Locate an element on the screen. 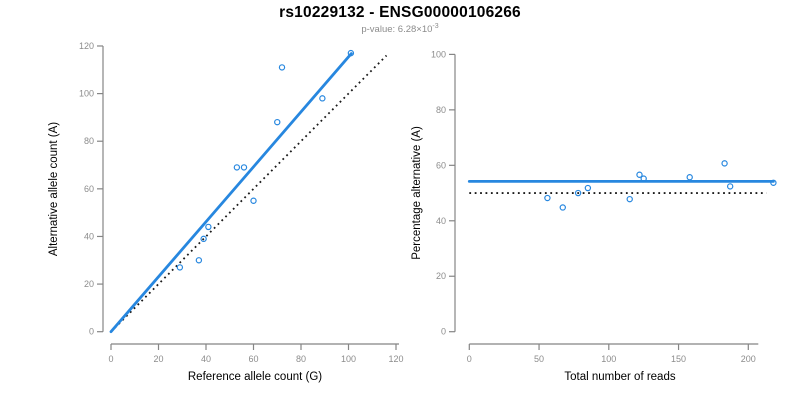  x-tick-label: 40 is located at coordinates (206, 359).